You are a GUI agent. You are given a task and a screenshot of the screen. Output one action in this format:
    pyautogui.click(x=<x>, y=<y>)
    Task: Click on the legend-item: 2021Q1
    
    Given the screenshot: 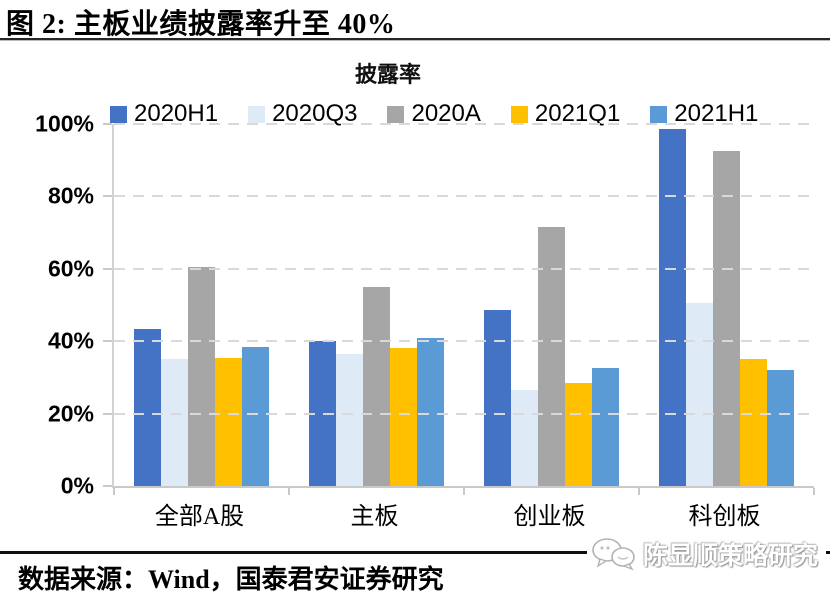 What is the action you would take?
    pyautogui.click(x=565, y=113)
    